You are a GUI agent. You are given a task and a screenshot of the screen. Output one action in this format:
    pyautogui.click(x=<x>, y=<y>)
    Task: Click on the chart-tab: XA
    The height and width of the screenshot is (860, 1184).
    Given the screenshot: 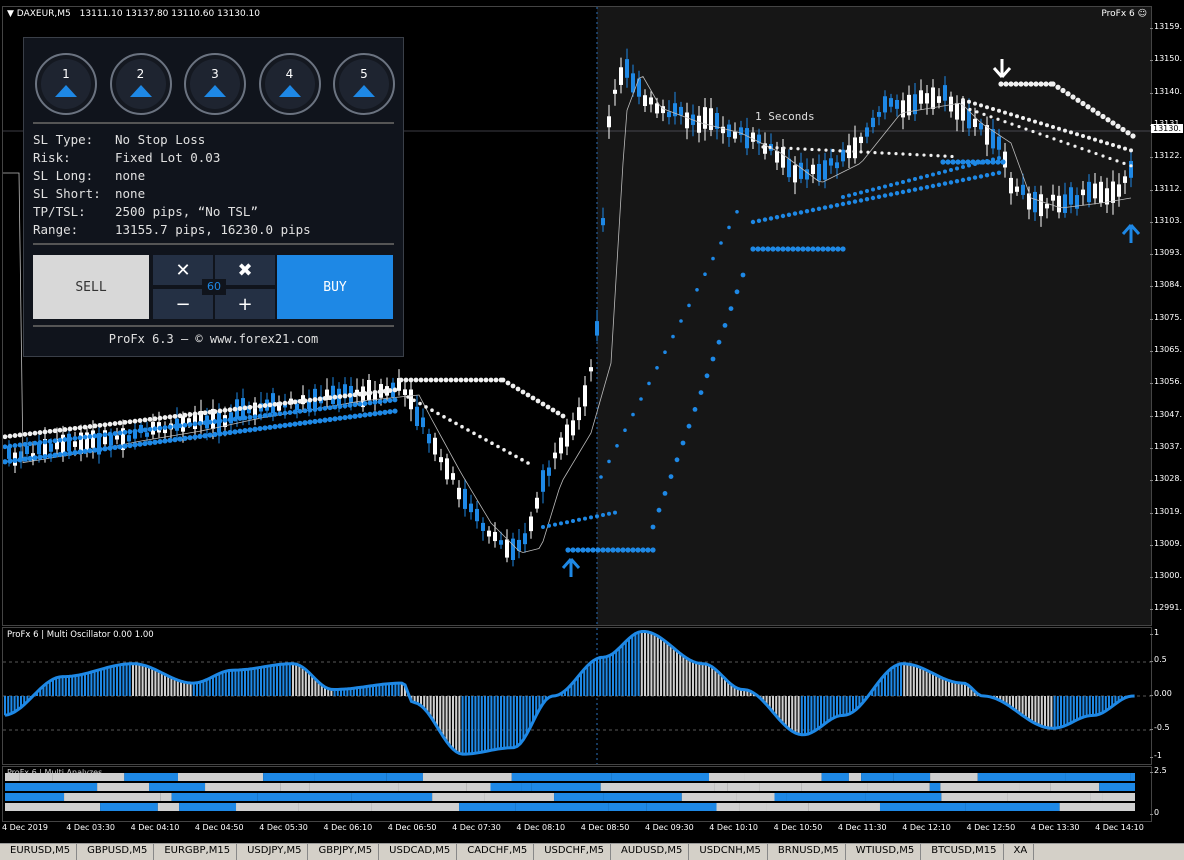 What is the action you would take?
    pyautogui.click(x=1019, y=852)
    